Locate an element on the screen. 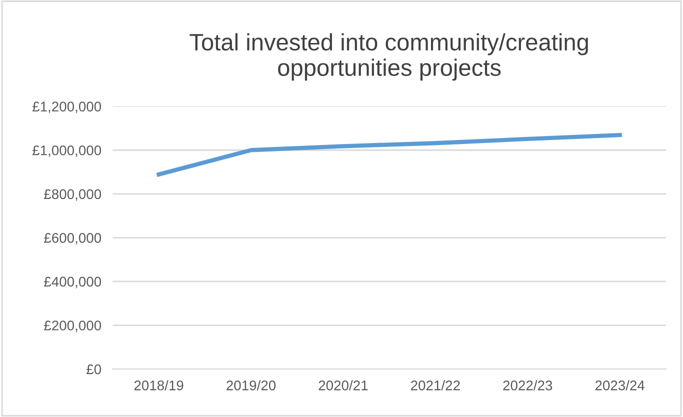 This screenshot has width=683, height=417. x-tick-label: 2018/19 is located at coordinates (159, 385).